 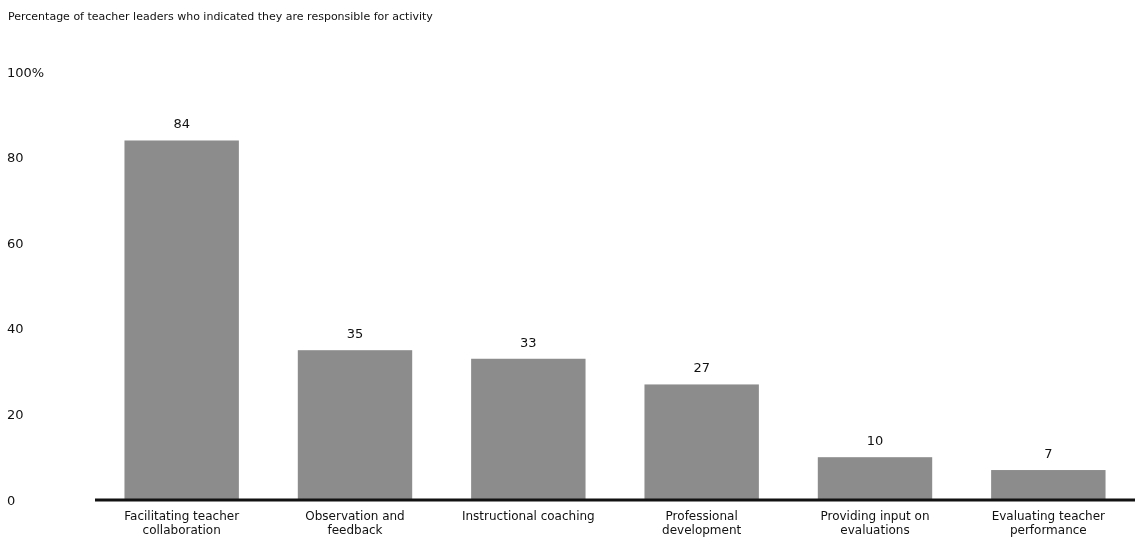 I want to click on x-tick-label: Professional development, so click(x=702, y=523).